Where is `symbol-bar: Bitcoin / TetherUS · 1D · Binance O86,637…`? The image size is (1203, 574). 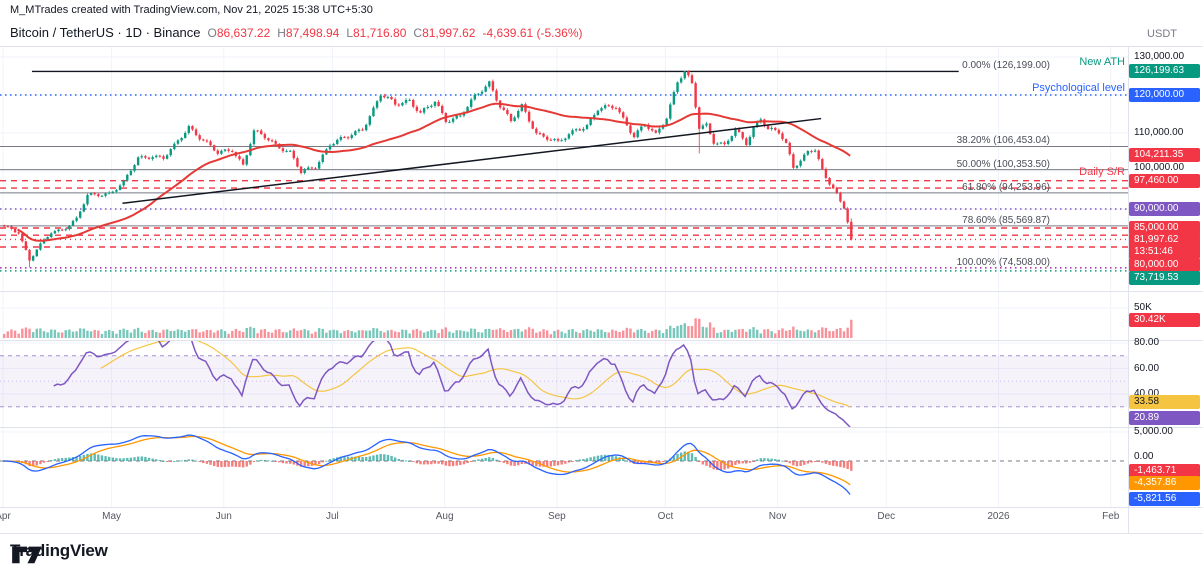 symbol-bar: Bitcoin / TetherUS · 1D · Binance O86,637… is located at coordinates (296, 32).